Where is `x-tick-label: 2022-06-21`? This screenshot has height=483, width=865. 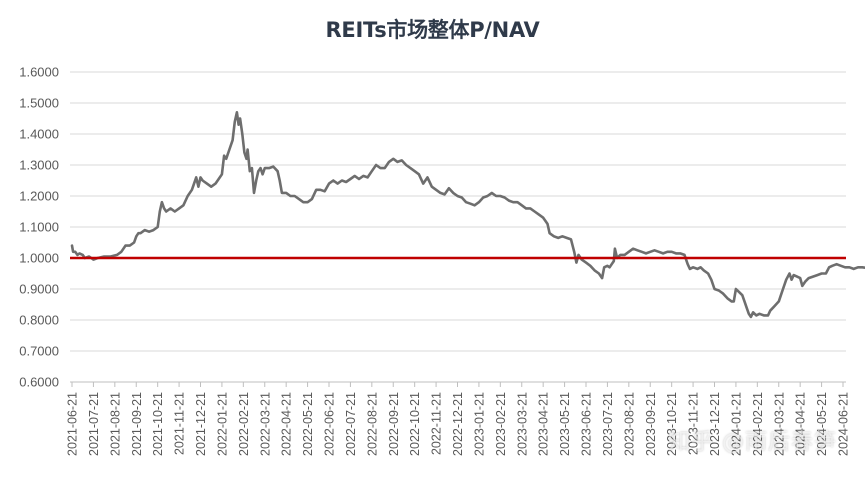 x-tick-label: 2022-06-21 is located at coordinates (330, 424).